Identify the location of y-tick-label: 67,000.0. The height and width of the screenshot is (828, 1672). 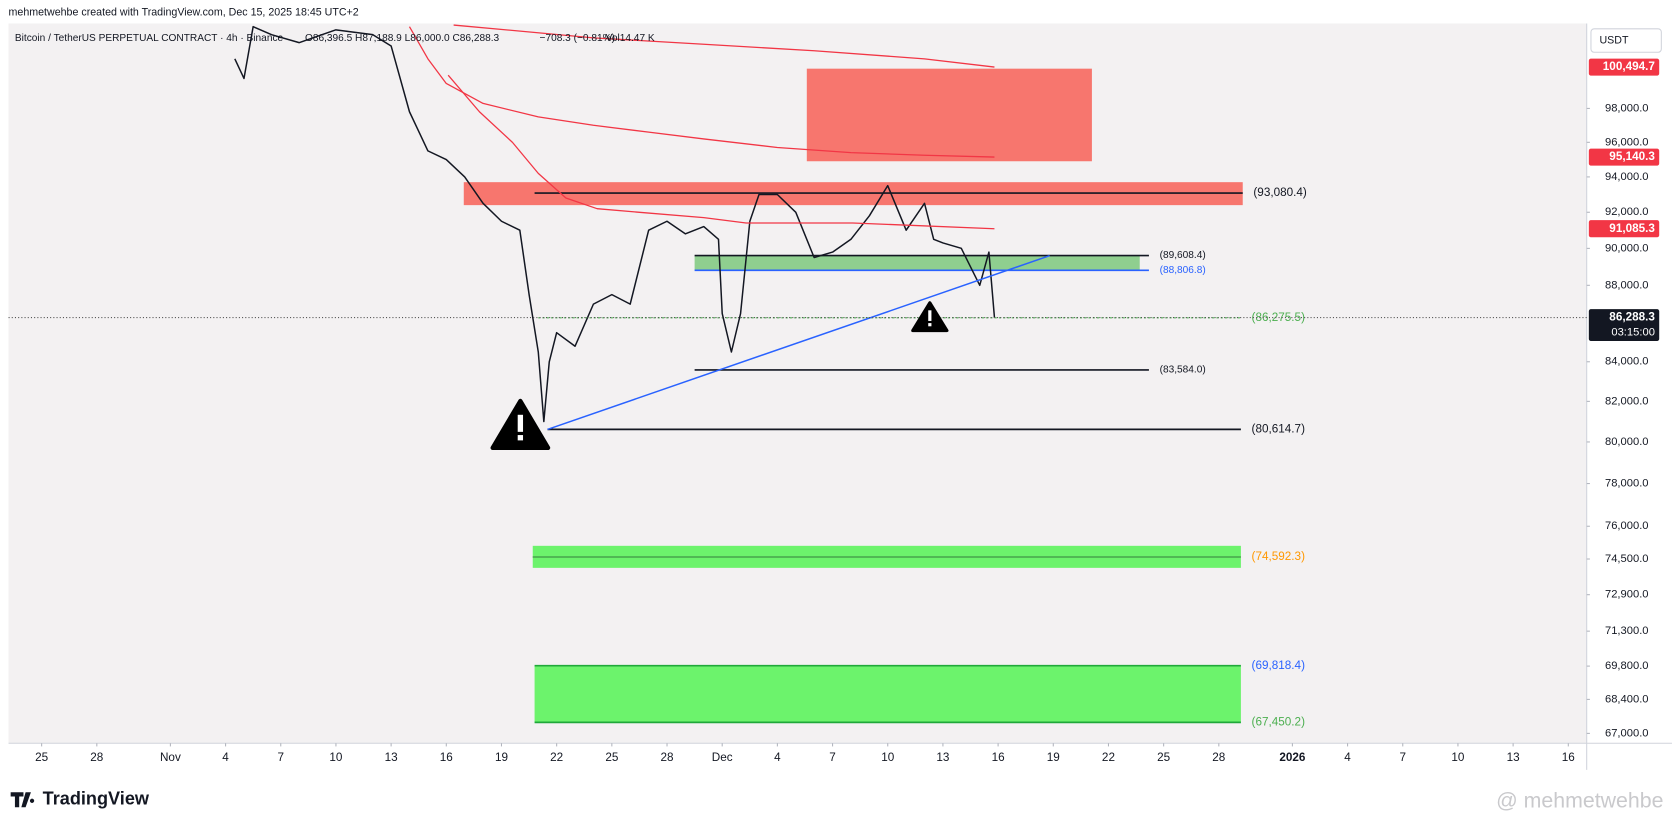
(1627, 733).